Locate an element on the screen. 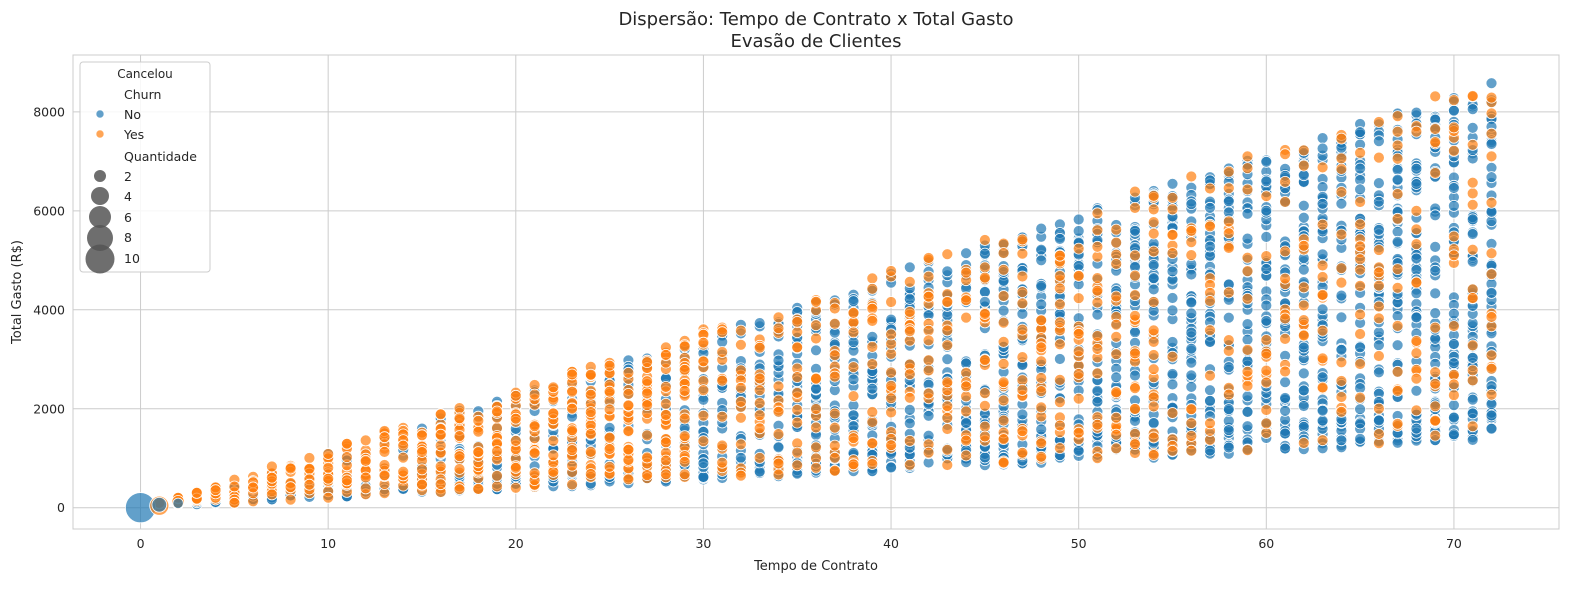 Image resolution: width=1589 pixels, height=590 pixels. y-tick-label: 8000 is located at coordinates (49, 111).